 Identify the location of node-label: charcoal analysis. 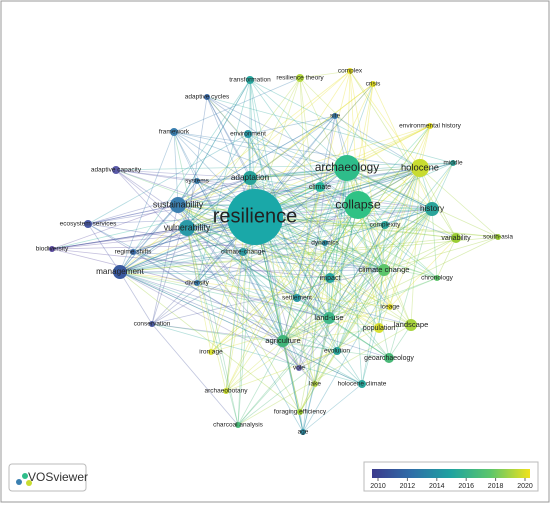
(238, 425).